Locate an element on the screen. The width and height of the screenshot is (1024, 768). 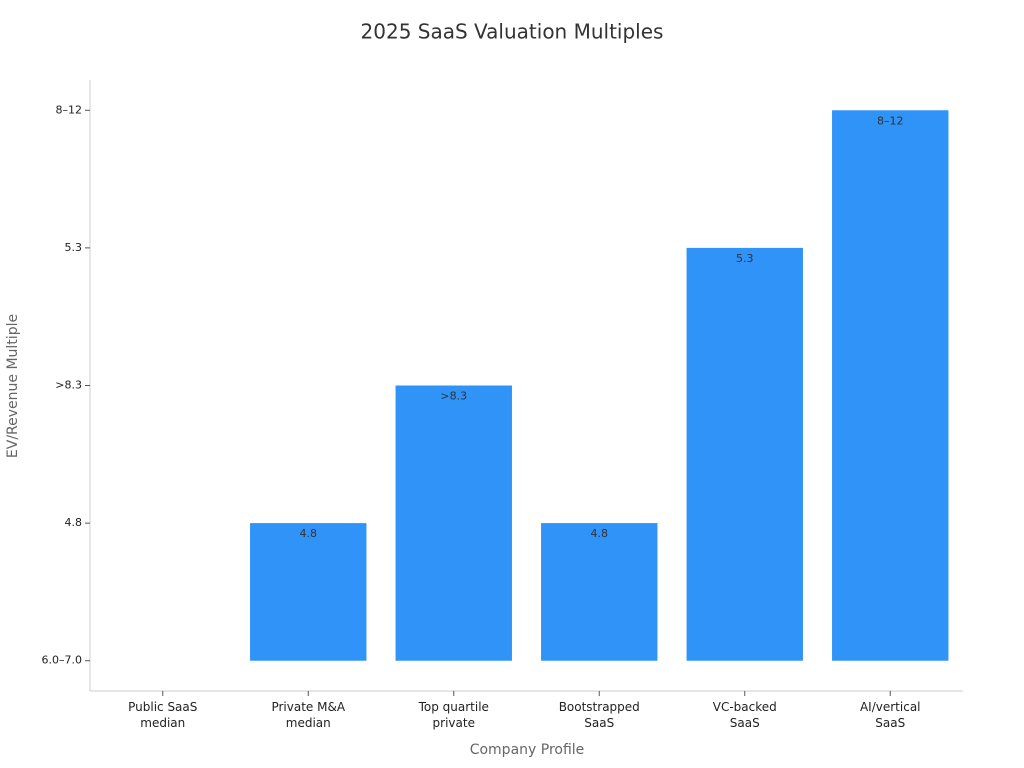
chart-title: 2025 SaaS Valuation Multiples is located at coordinates (512, 32).